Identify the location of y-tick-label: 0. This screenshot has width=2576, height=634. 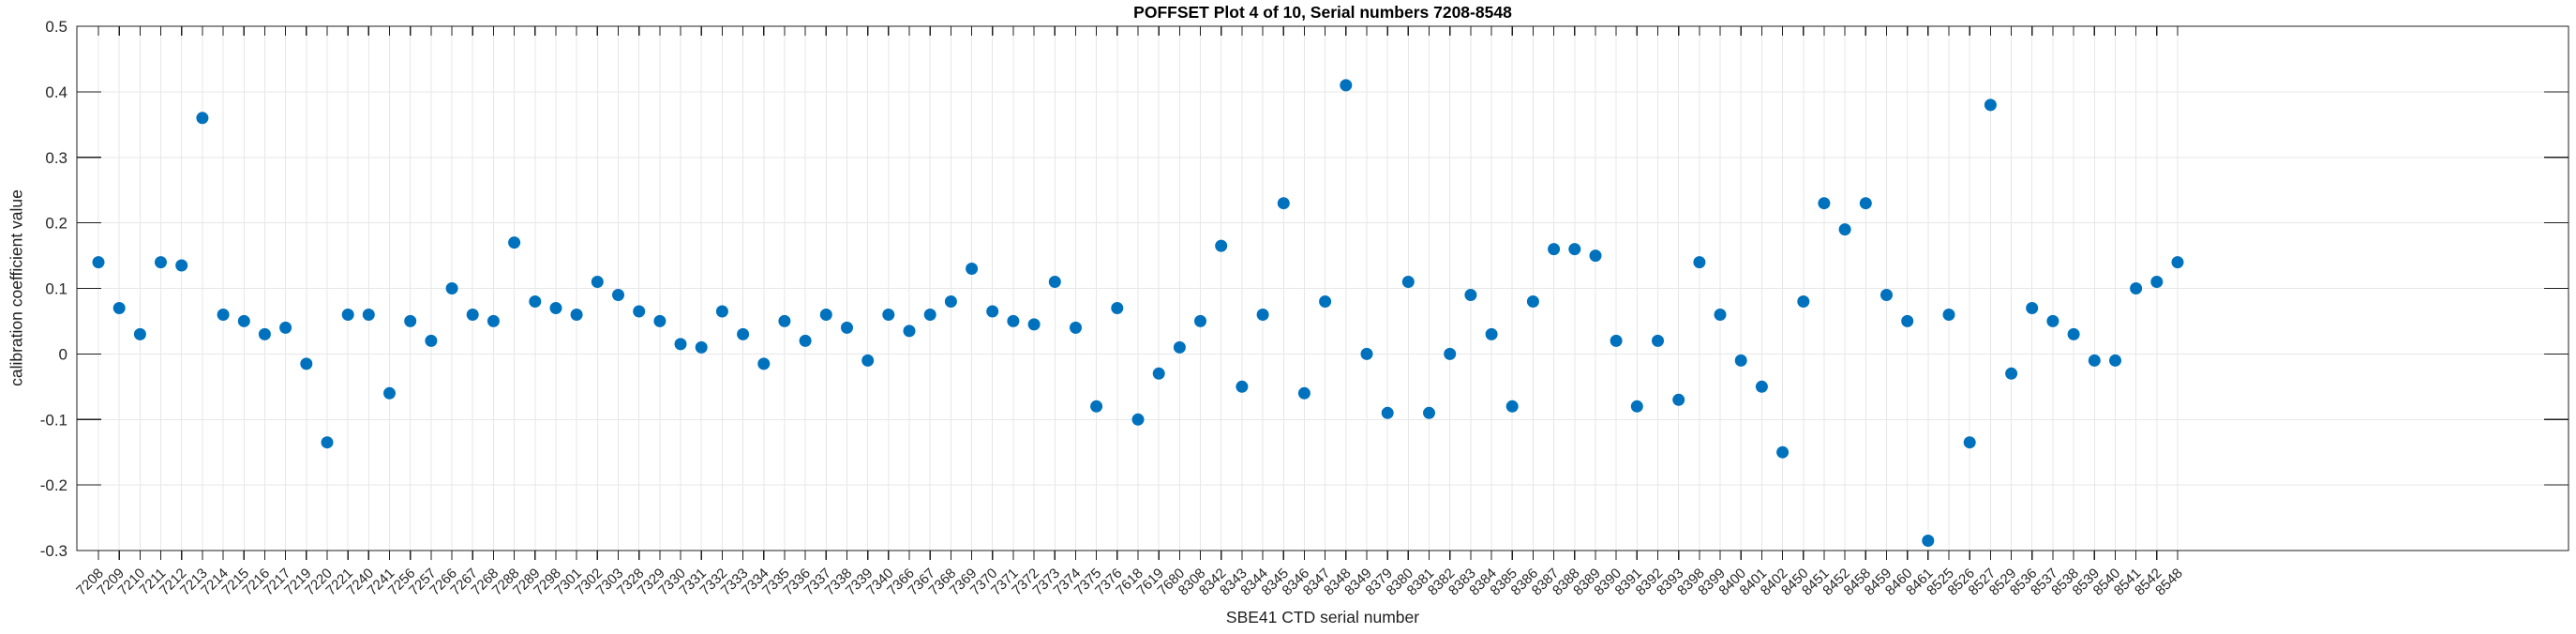
(63, 354).